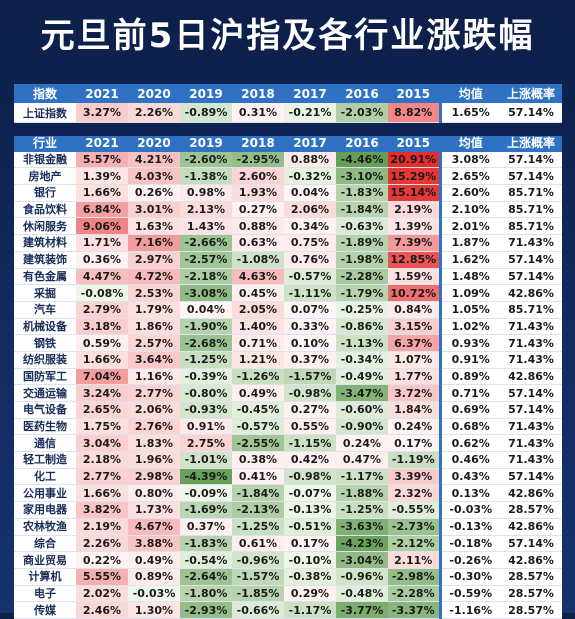  I want to click on cell: 2.19%, so click(414, 210).